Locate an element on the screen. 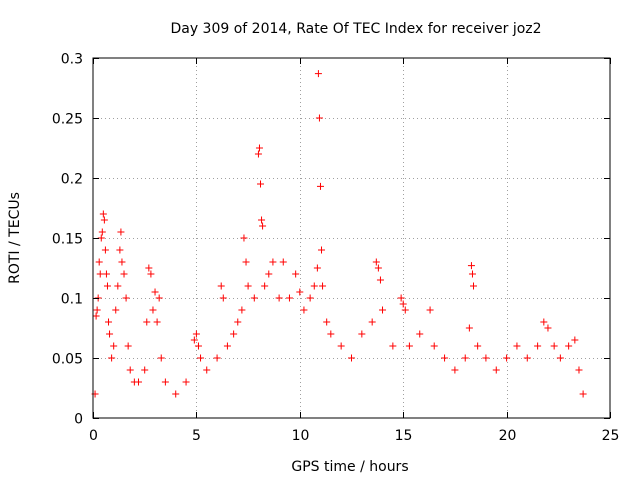  x-axis-label: GPS time / hours is located at coordinates (349, 467).